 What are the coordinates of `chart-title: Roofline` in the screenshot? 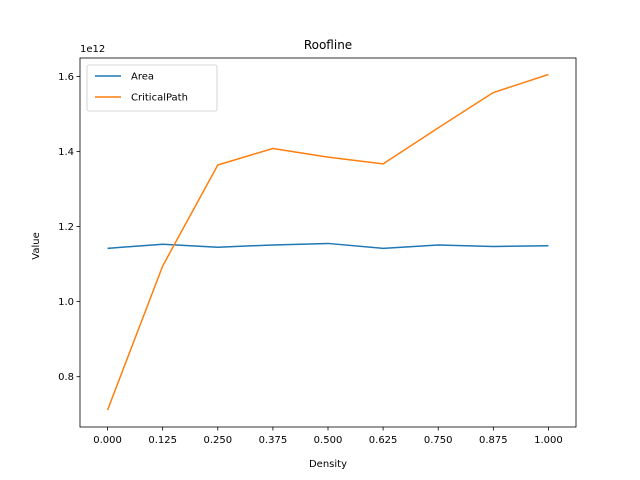 It's located at (328, 45).